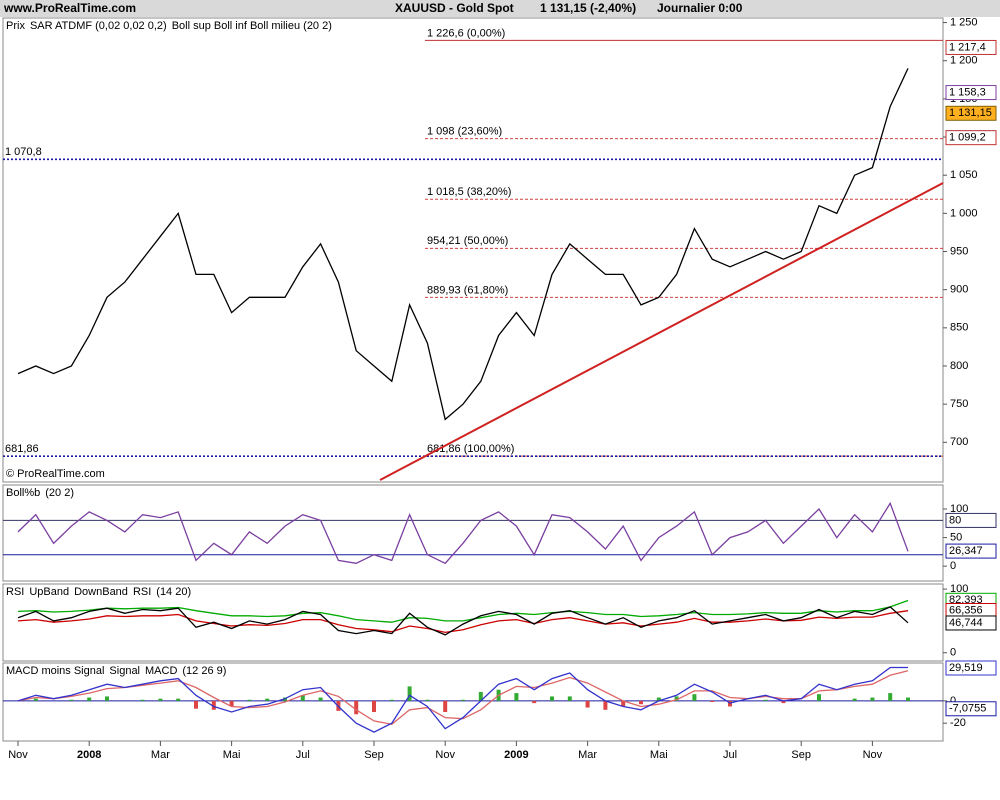  Describe the element at coordinates (55, 474) in the screenshot. I see `watermark: © ProRealTime.com` at that location.